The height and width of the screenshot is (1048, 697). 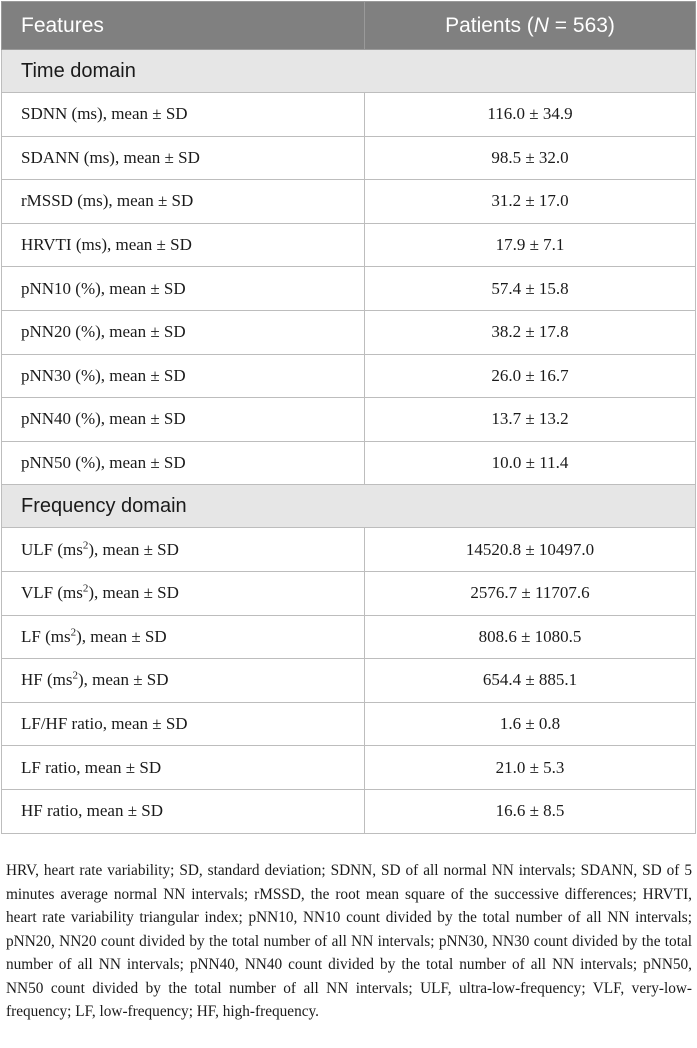 What do you see at coordinates (530, 724) in the screenshot?
I see `value-cell: 1.6 ± 0.8` at bounding box center [530, 724].